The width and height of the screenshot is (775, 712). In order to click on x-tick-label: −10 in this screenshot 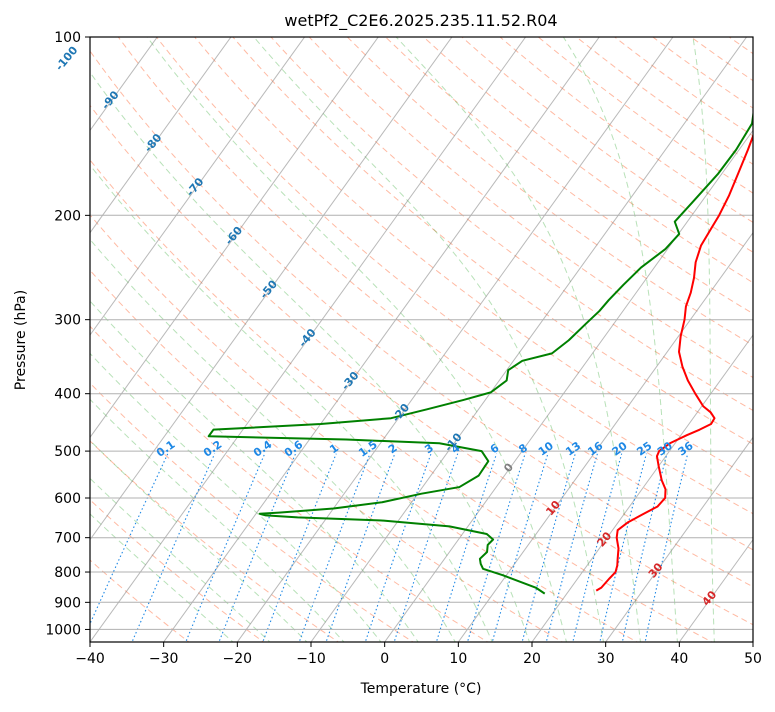, I will do `click(311, 659)`.